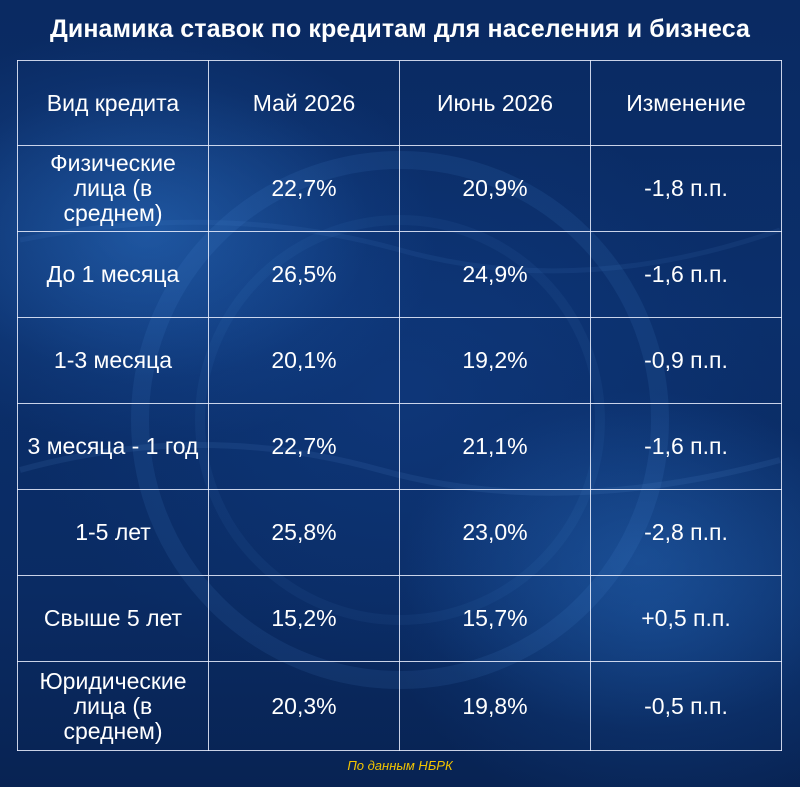 The height and width of the screenshot is (787, 800). What do you see at coordinates (686, 706) in the screenshot?
I see `change-cell: -0,5 п.п.` at bounding box center [686, 706].